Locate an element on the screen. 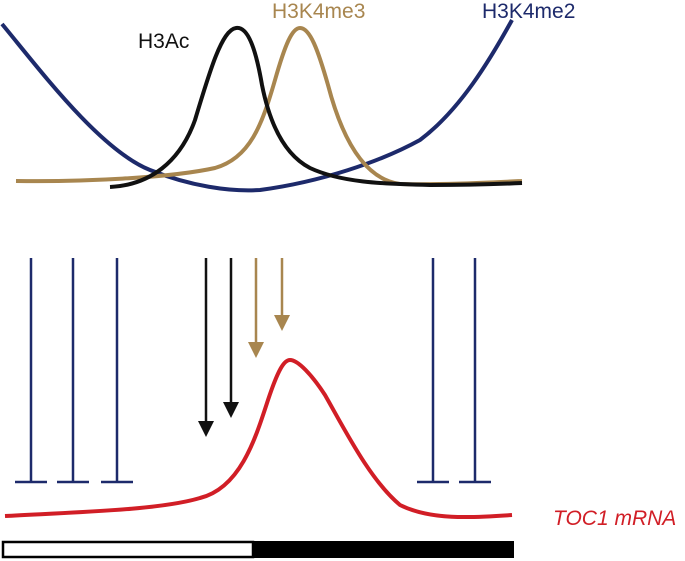 The image size is (685, 561). activation-markers is located at coordinates (244, 347).